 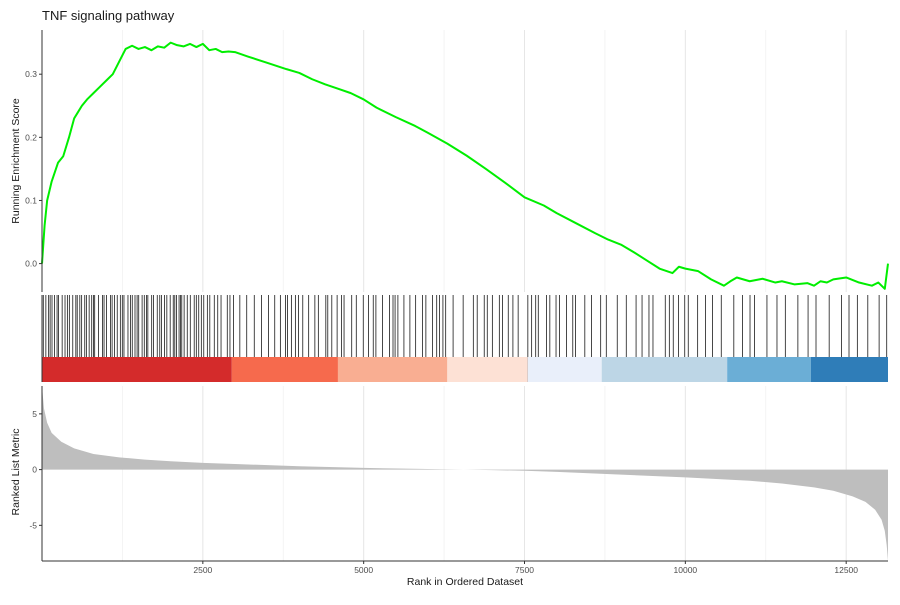 What do you see at coordinates (34, 470) in the screenshot?
I see `y-tick-label-metric: 0` at bounding box center [34, 470].